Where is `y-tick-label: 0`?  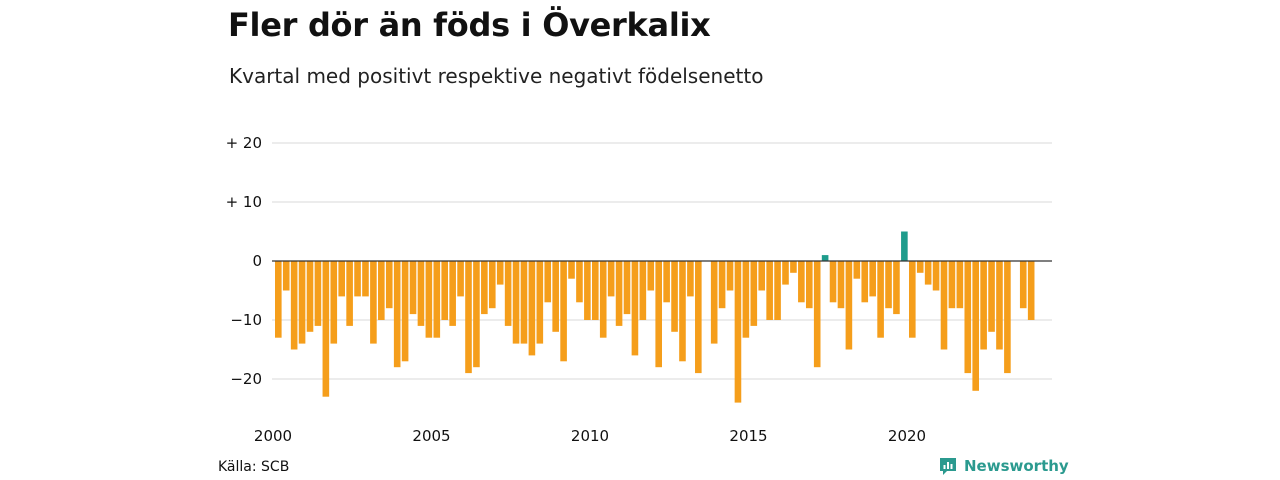 y-tick-label: 0 is located at coordinates (257, 261).